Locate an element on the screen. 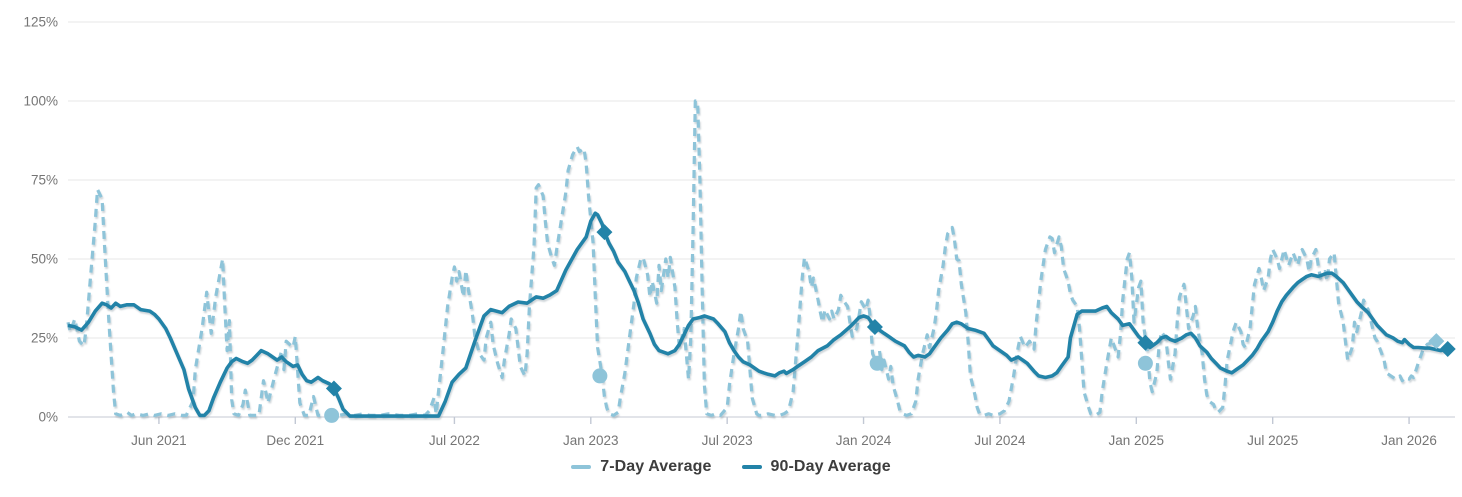  x-axis-label: Jul 2025 is located at coordinates (1272, 440).